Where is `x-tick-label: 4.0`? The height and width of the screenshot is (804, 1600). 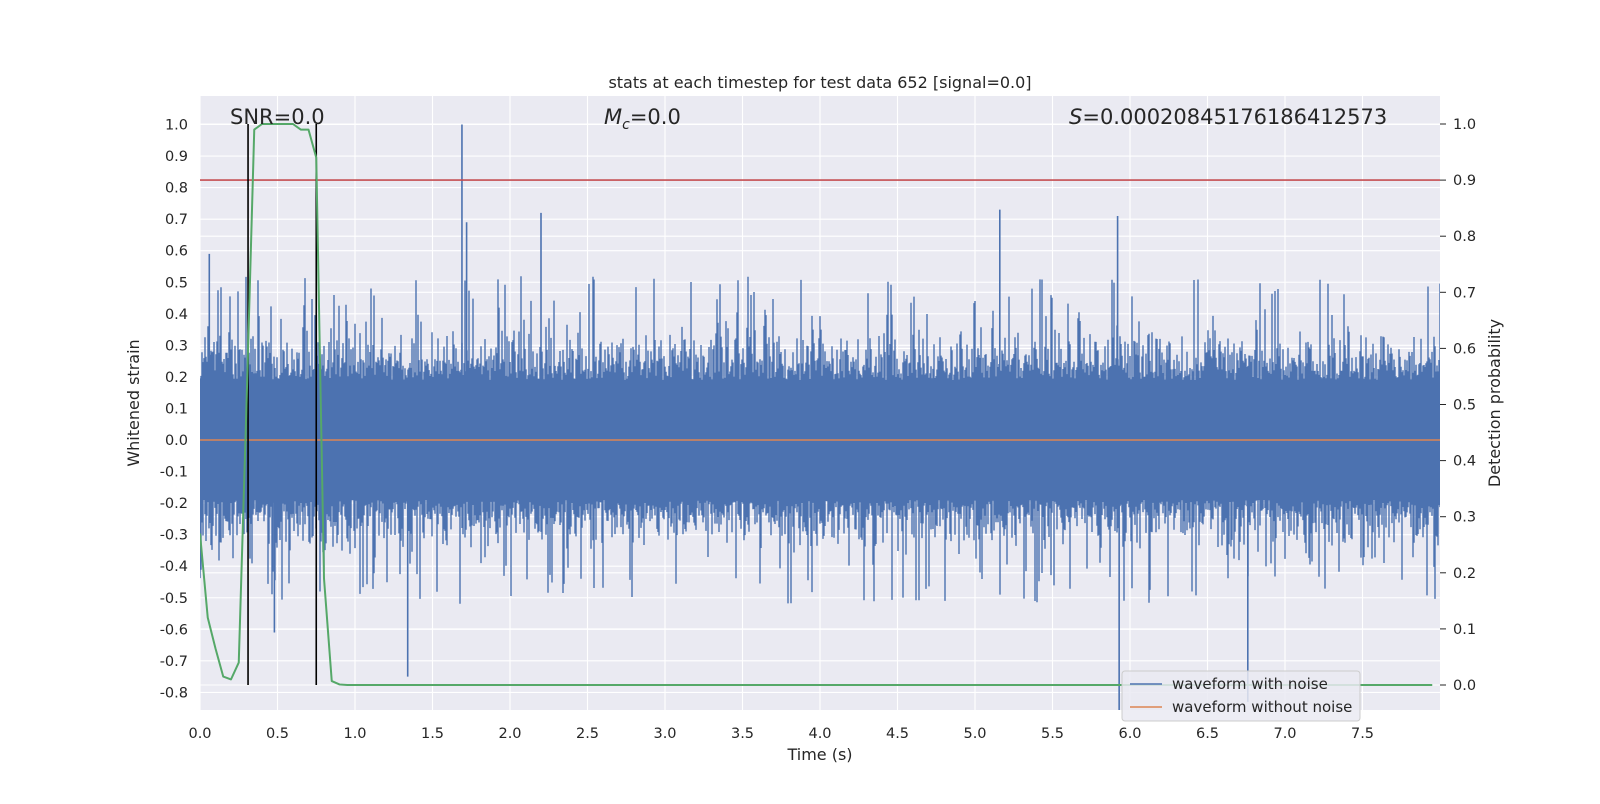 x-tick-label: 4.0 is located at coordinates (819, 734).